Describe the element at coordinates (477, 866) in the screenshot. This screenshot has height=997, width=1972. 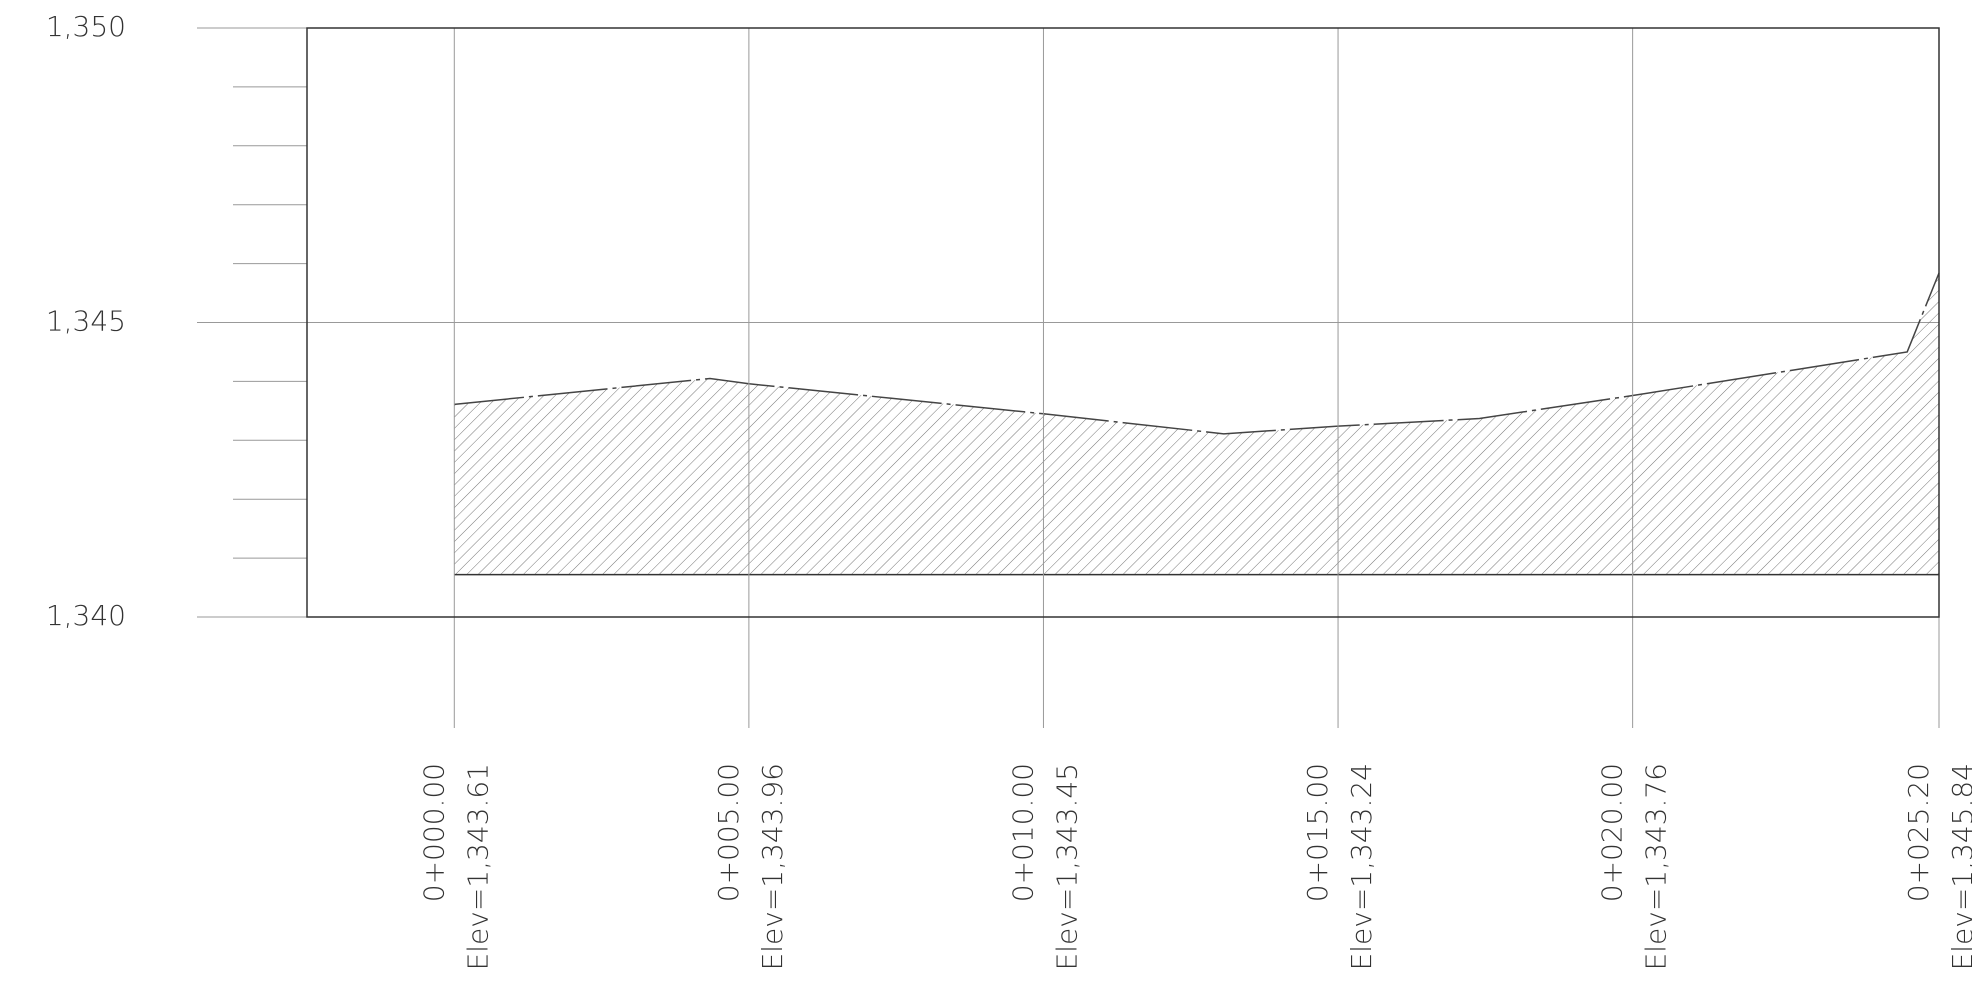
I see `elev-label: Elev=1,343.61` at that location.